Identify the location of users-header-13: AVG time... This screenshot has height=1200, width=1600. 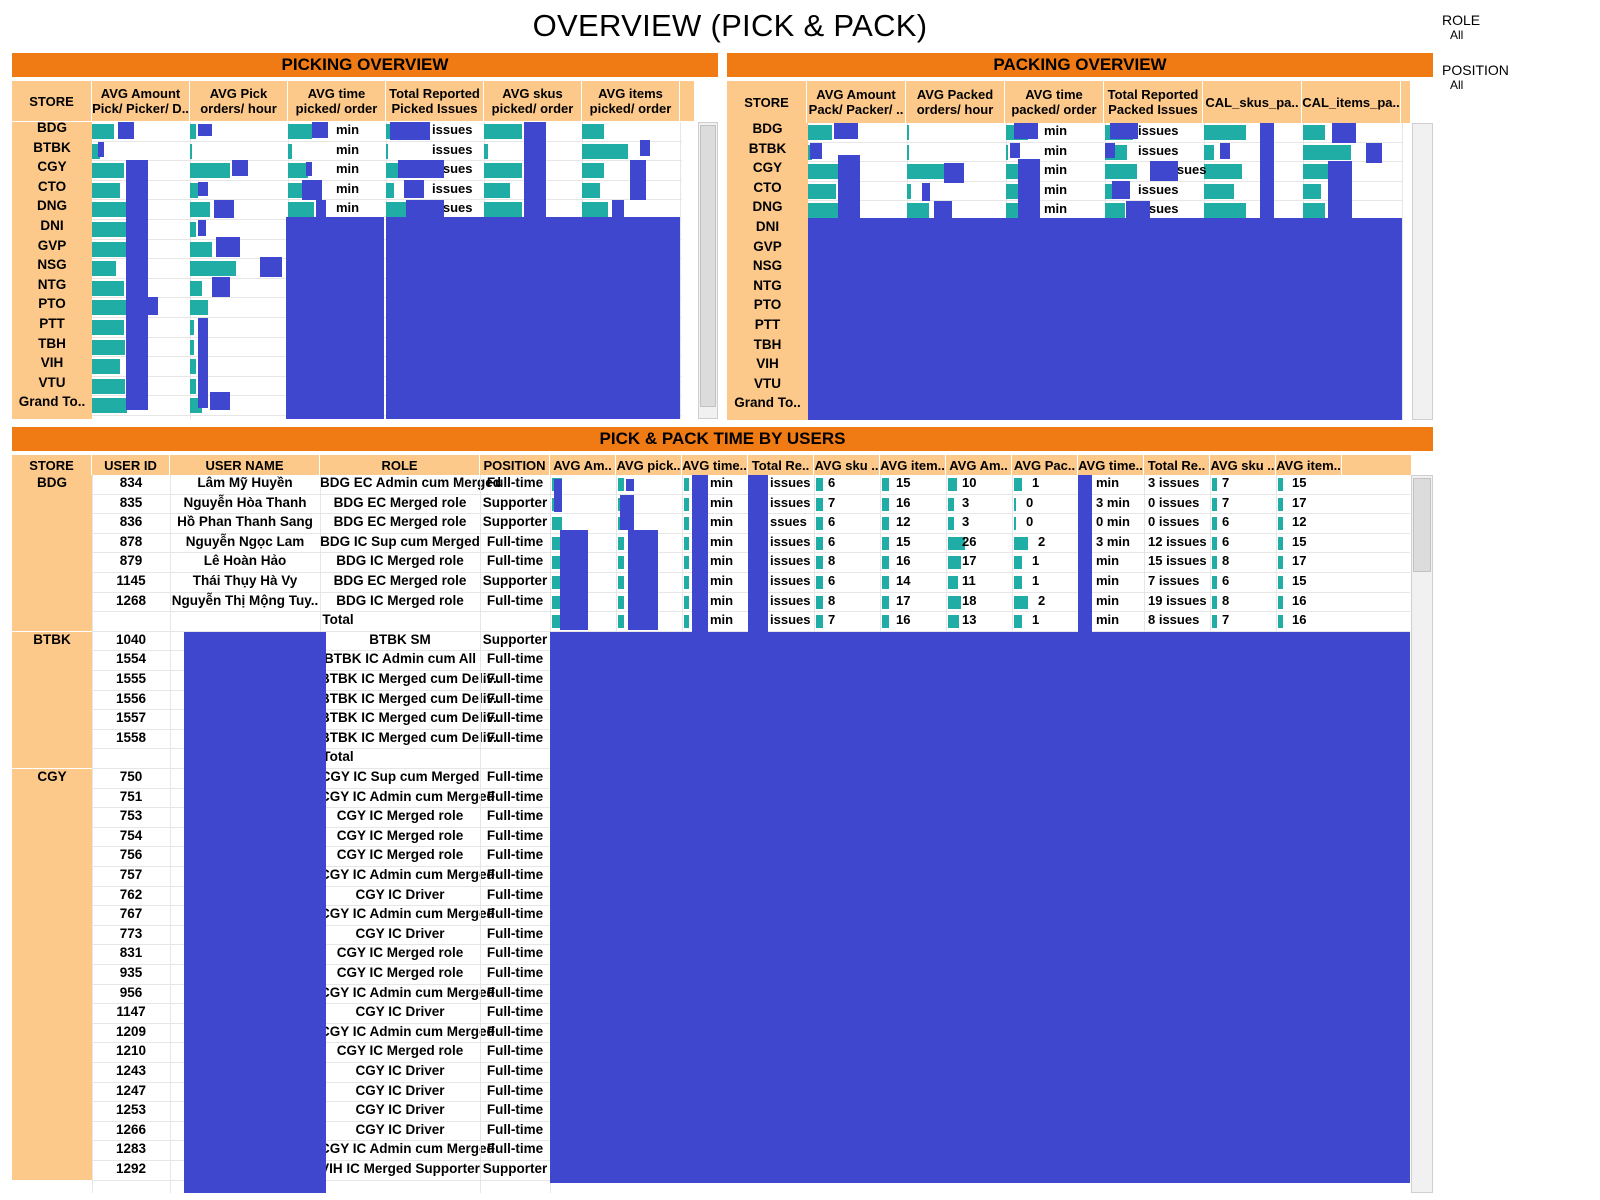
(1111, 465).